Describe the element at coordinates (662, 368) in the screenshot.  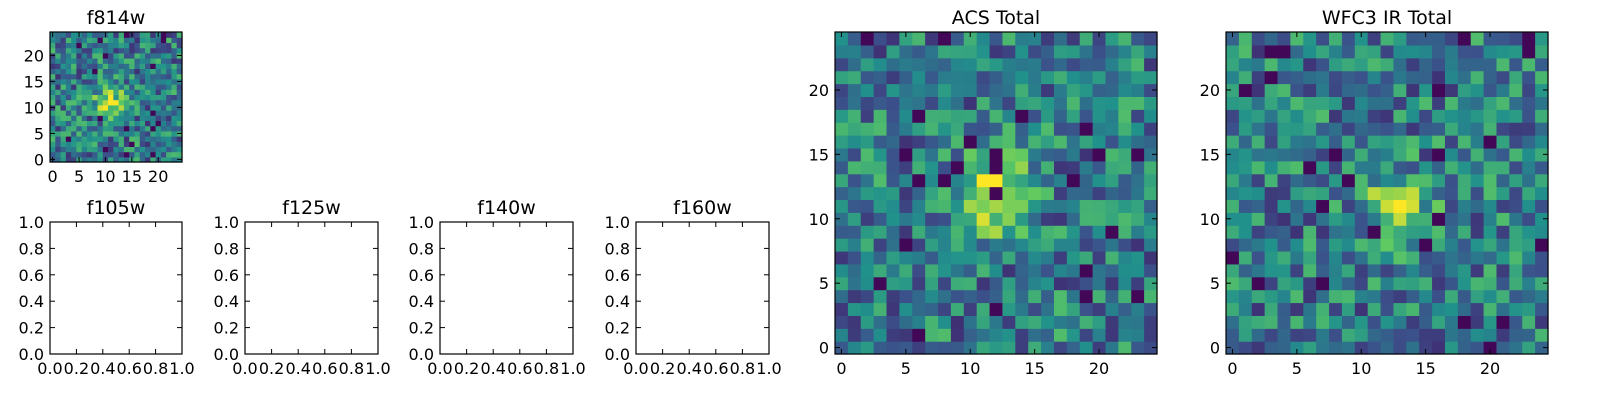
I see `x-tick-label: 0.2` at that location.